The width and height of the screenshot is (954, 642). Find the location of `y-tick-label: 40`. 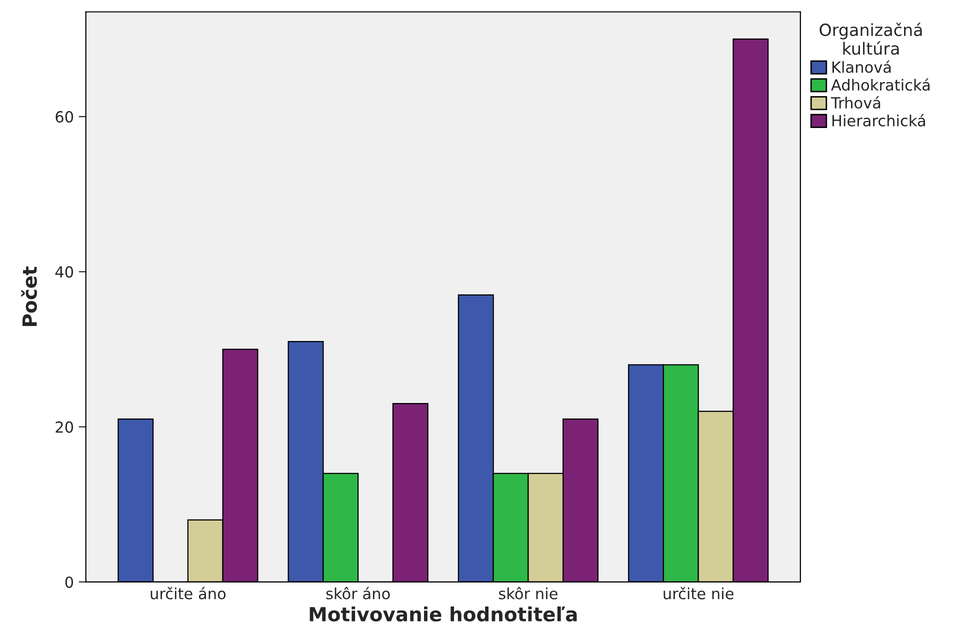

y-tick-label: 40 is located at coordinates (64, 272).